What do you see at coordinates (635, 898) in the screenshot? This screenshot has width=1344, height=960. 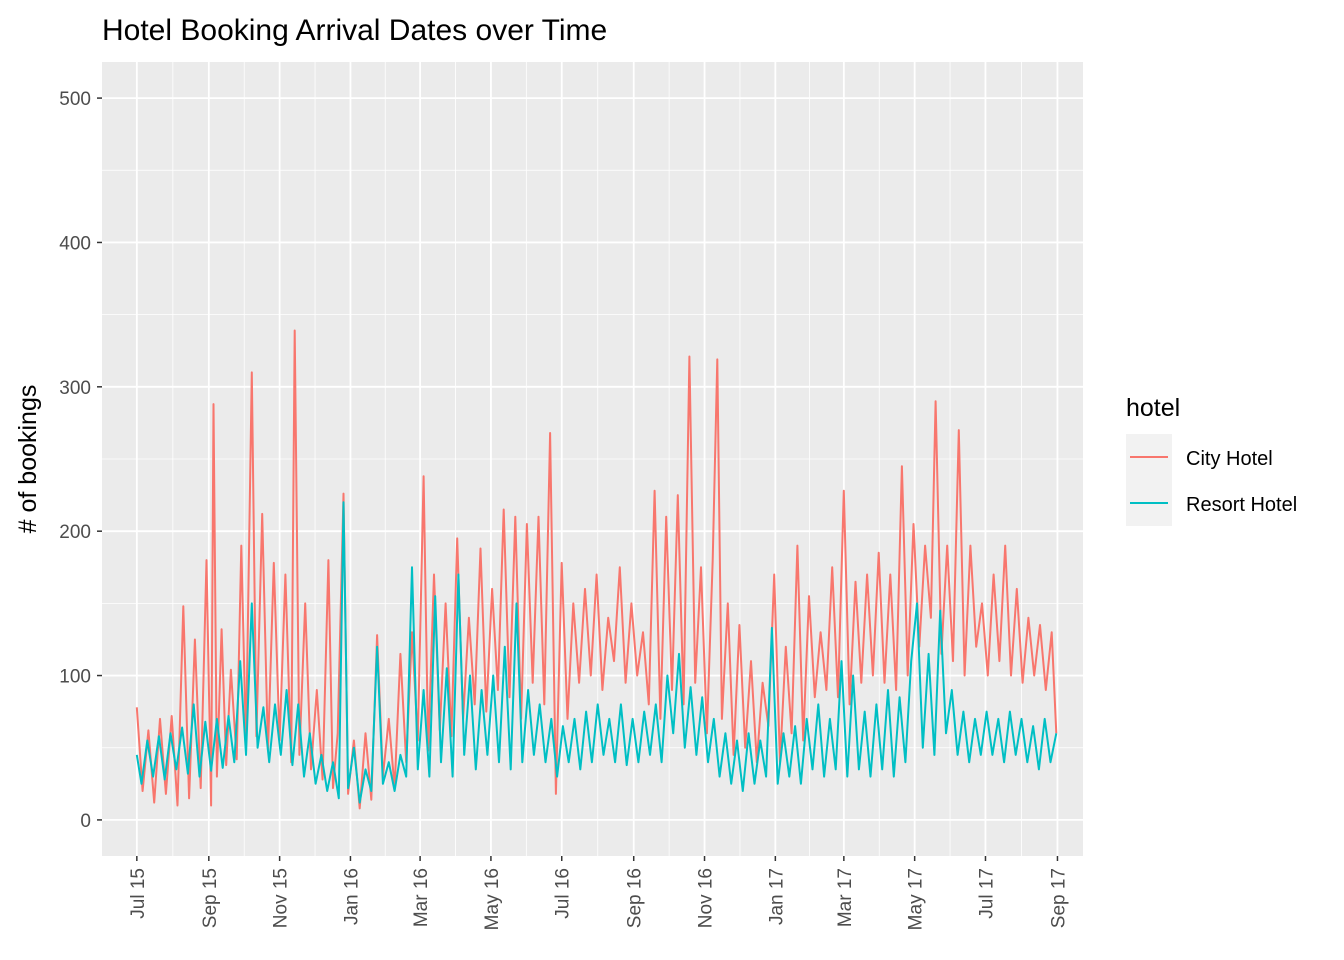 I see `x-tick-label: Sep 16` at bounding box center [635, 898].